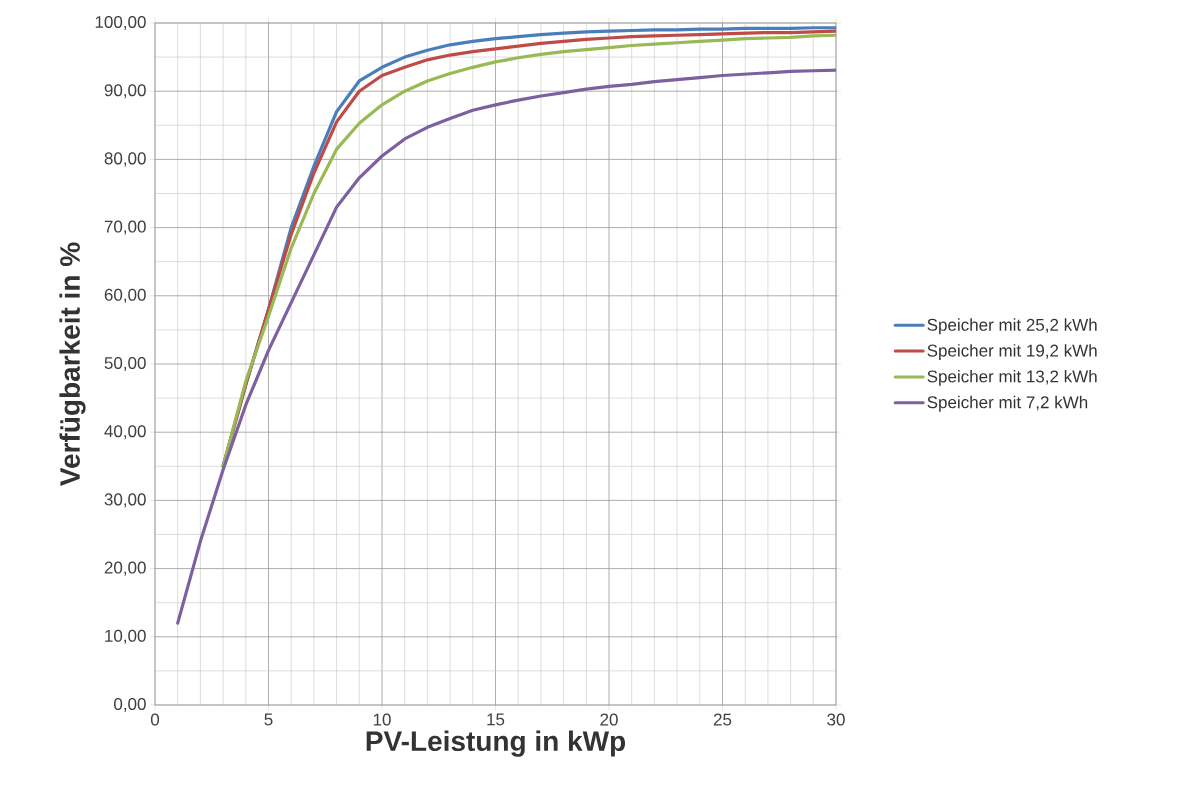 This screenshot has width=1202, height=806. I want to click on x-axis-title: PV-Leistung in kWp, so click(496, 743).